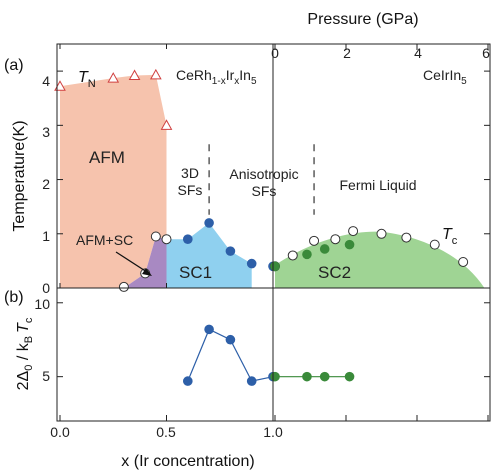 The height and width of the screenshot is (471, 493). I want to click on y-tick-4: 4, so click(46, 81).